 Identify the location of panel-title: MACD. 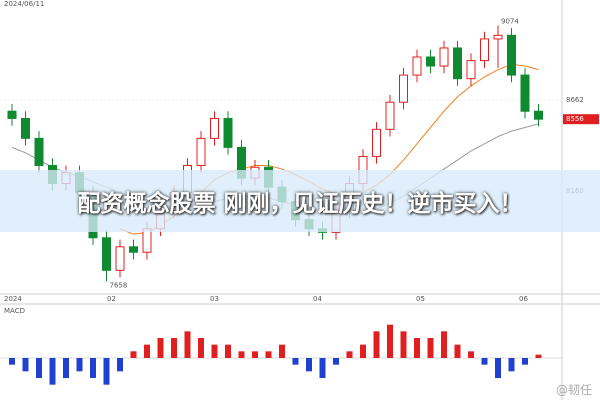
(14, 311).